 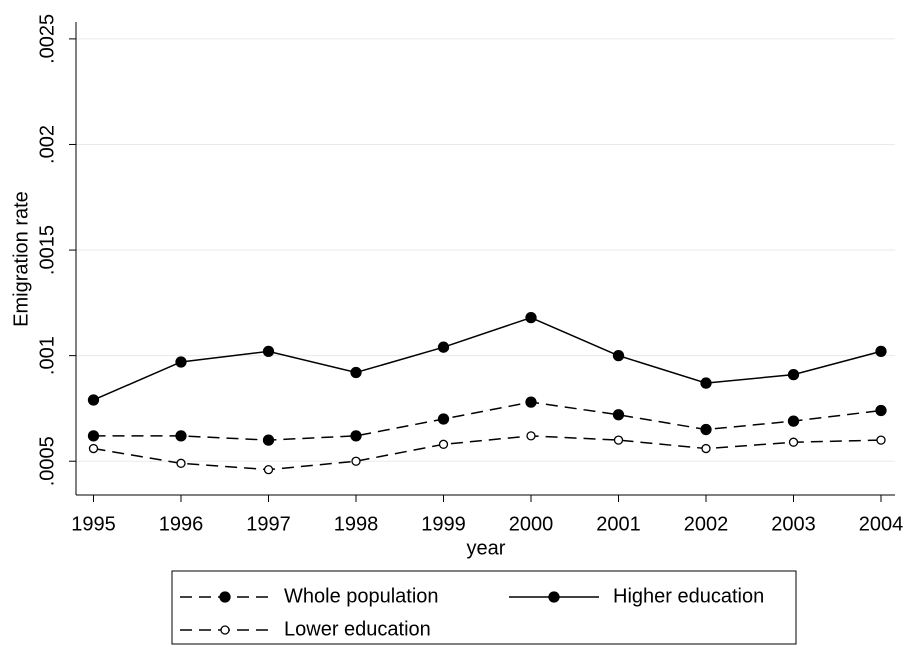 What do you see at coordinates (181, 524) in the screenshot?
I see `x-tick-label: 1996` at bounding box center [181, 524].